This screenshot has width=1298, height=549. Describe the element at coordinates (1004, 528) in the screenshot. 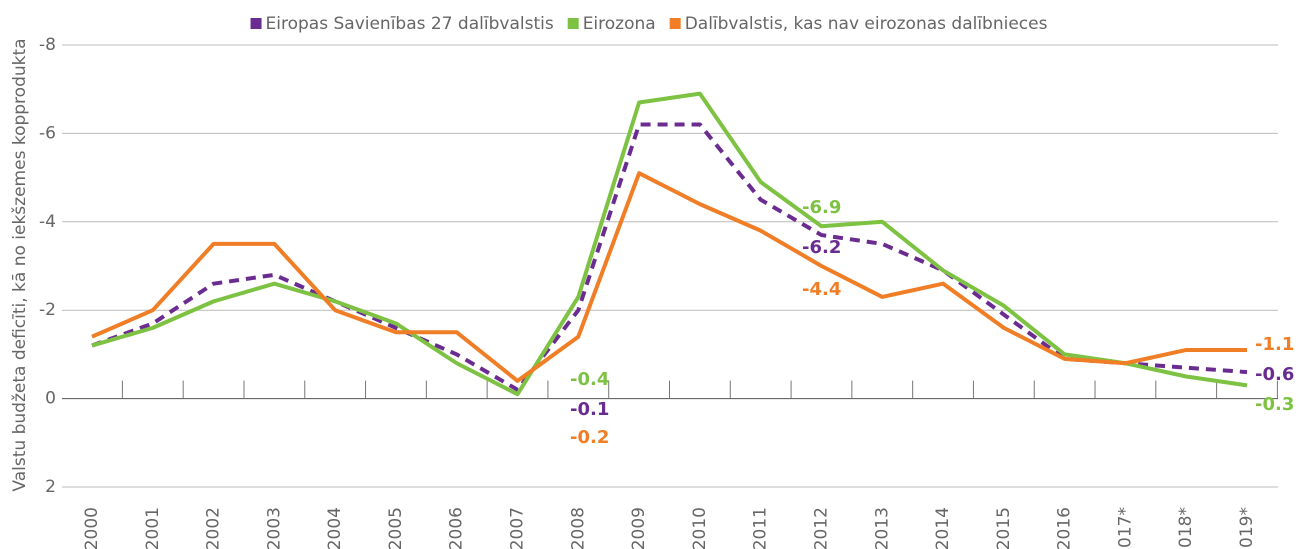

I see `x-tick-label: 2015` at that location.